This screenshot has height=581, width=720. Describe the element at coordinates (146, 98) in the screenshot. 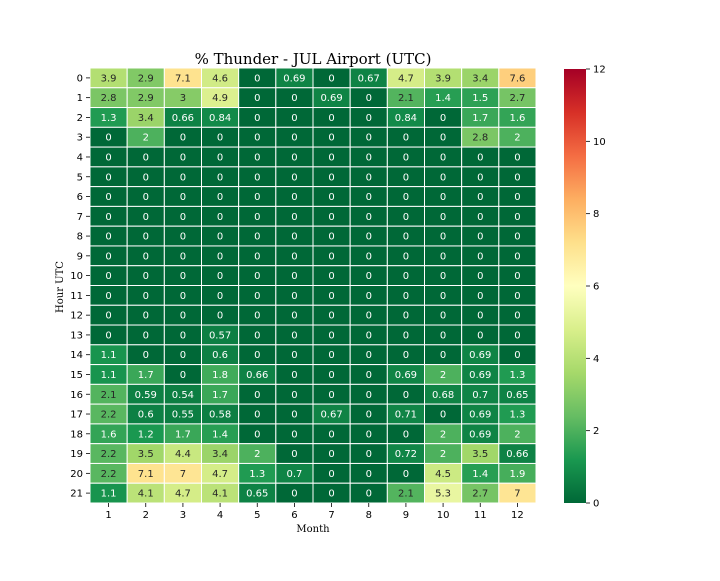

I see `cell-value-label: 2.9` at that location.